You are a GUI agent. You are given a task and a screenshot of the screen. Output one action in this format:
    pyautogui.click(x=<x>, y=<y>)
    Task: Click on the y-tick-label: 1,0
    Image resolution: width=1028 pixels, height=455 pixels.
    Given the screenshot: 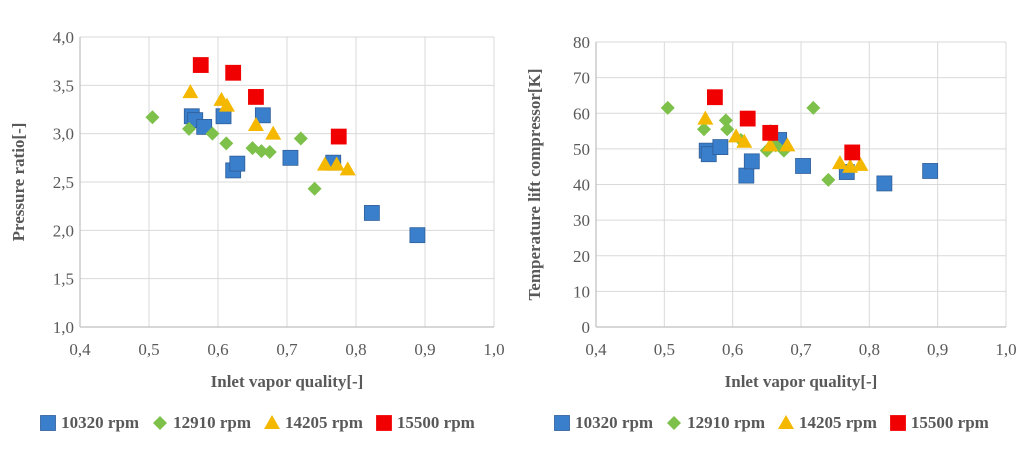 What is the action you would take?
    pyautogui.click(x=63, y=327)
    